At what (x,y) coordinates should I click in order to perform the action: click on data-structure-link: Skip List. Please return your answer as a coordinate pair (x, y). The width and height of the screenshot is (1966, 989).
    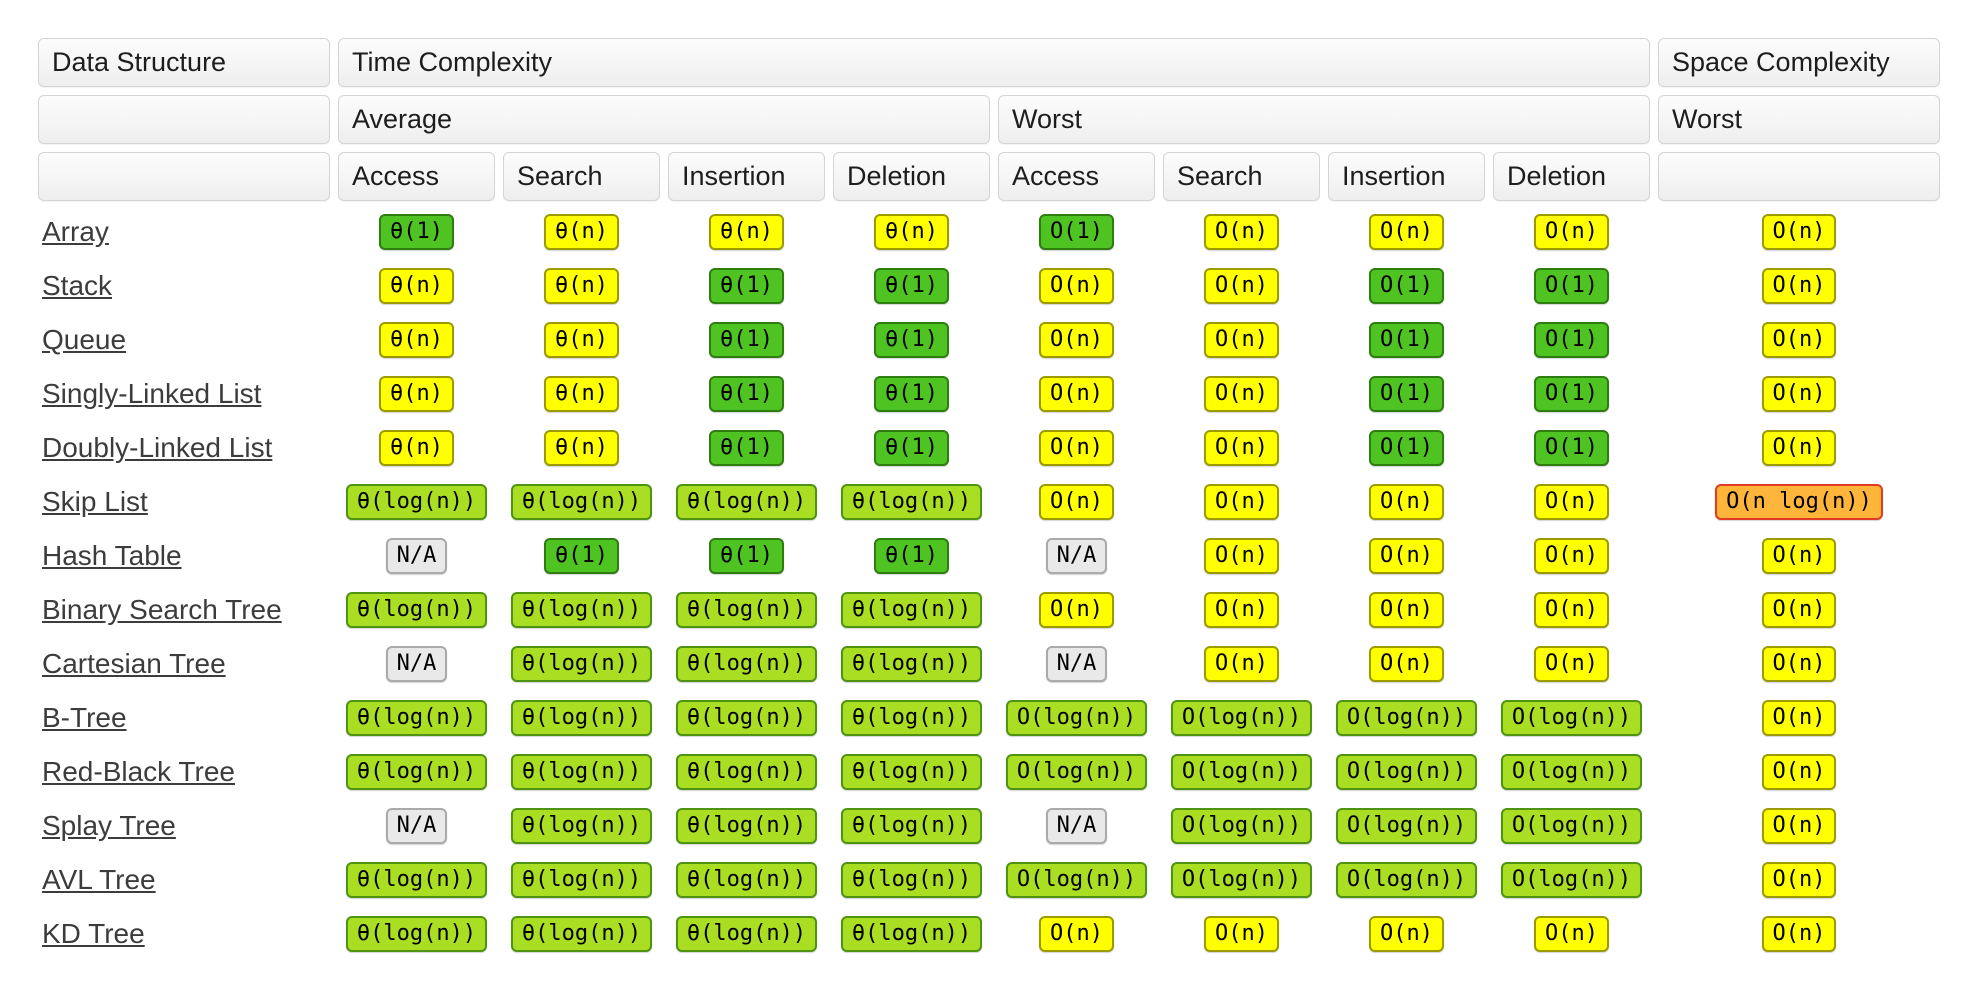
    Looking at the image, I should click on (95, 501).